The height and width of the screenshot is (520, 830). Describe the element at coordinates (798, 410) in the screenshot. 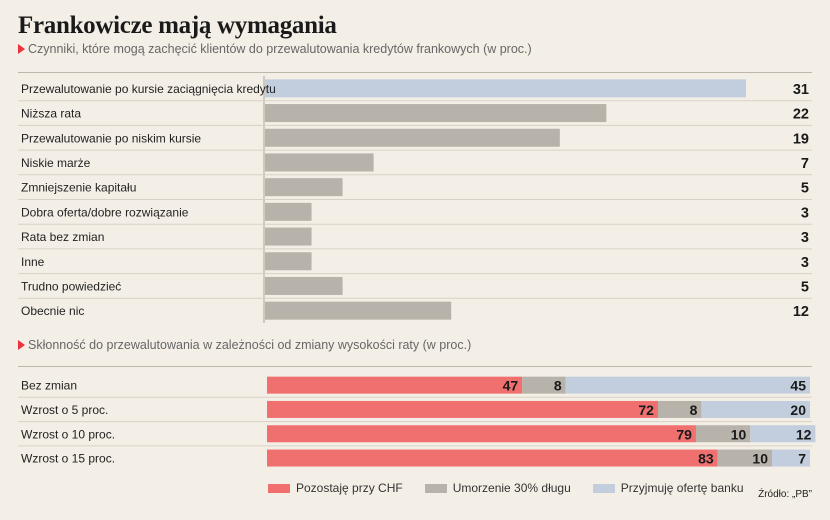

I see `data-label: 20` at that location.